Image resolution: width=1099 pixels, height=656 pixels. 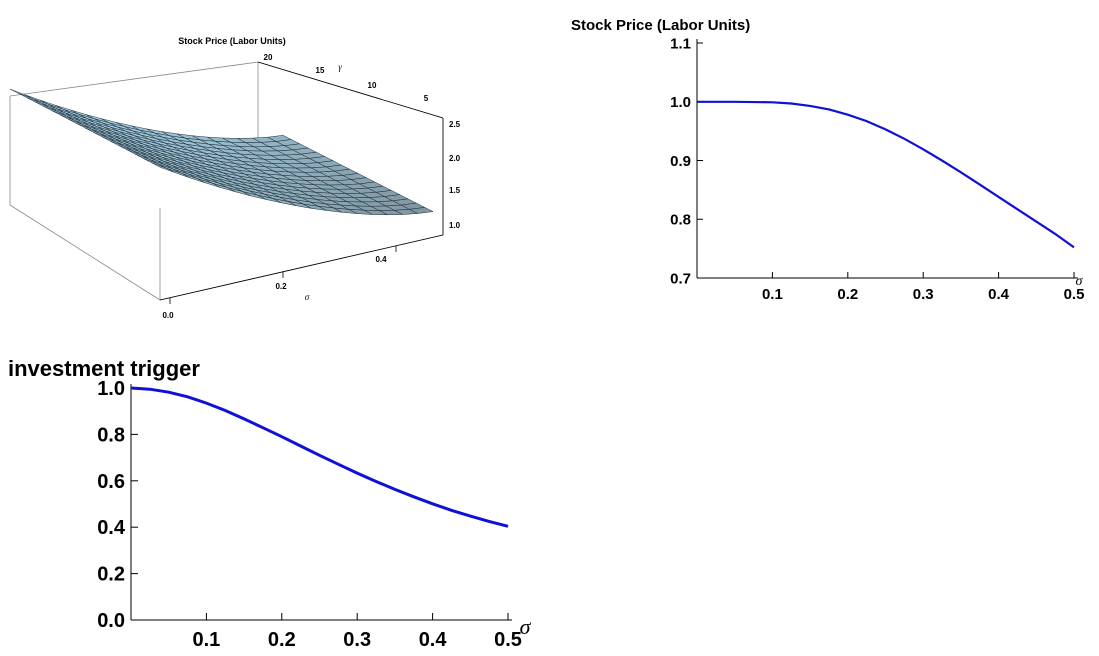 What do you see at coordinates (221, 152) in the screenshot?
I see `surface-mesh` at bounding box center [221, 152].